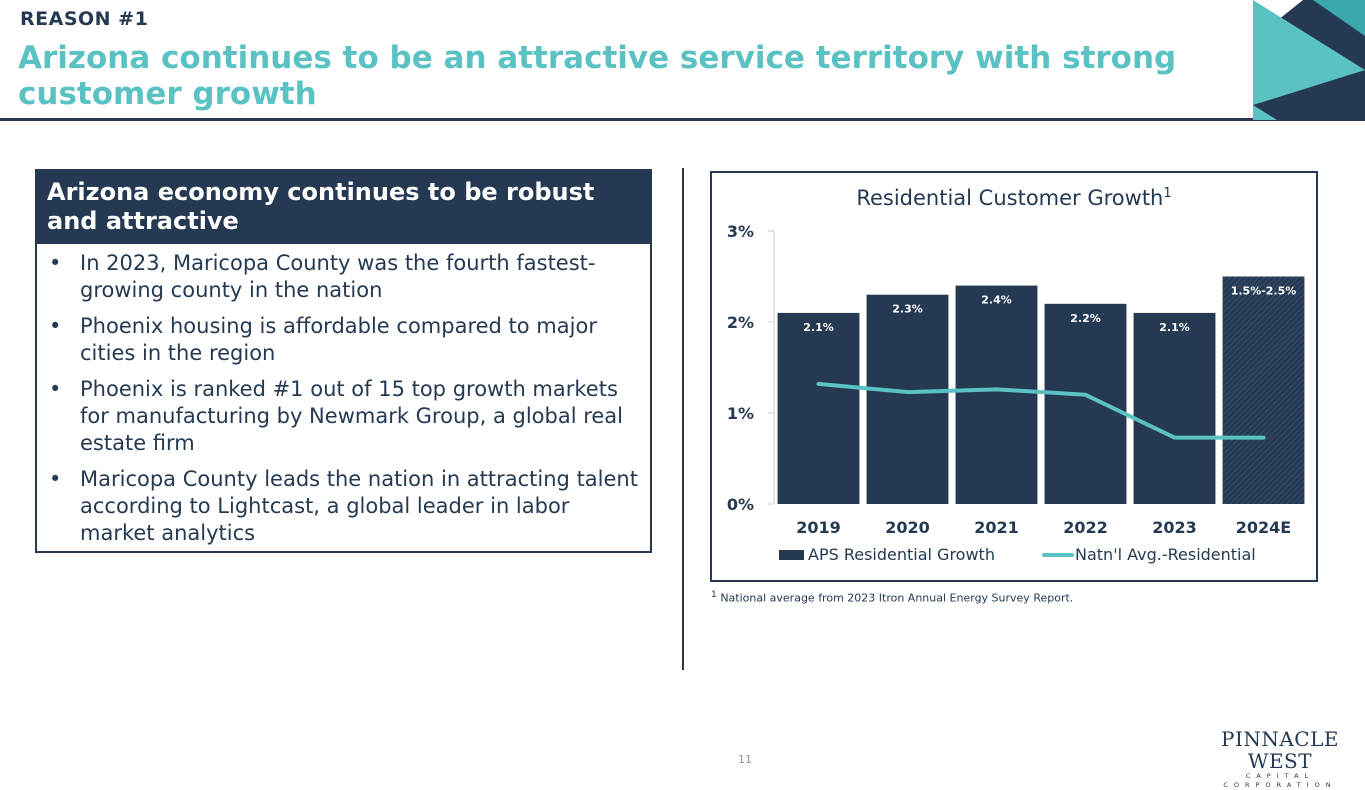 The height and width of the screenshot is (790, 1365). What do you see at coordinates (791, 555) in the screenshot?
I see `legend-swatch-aps` at bounding box center [791, 555].